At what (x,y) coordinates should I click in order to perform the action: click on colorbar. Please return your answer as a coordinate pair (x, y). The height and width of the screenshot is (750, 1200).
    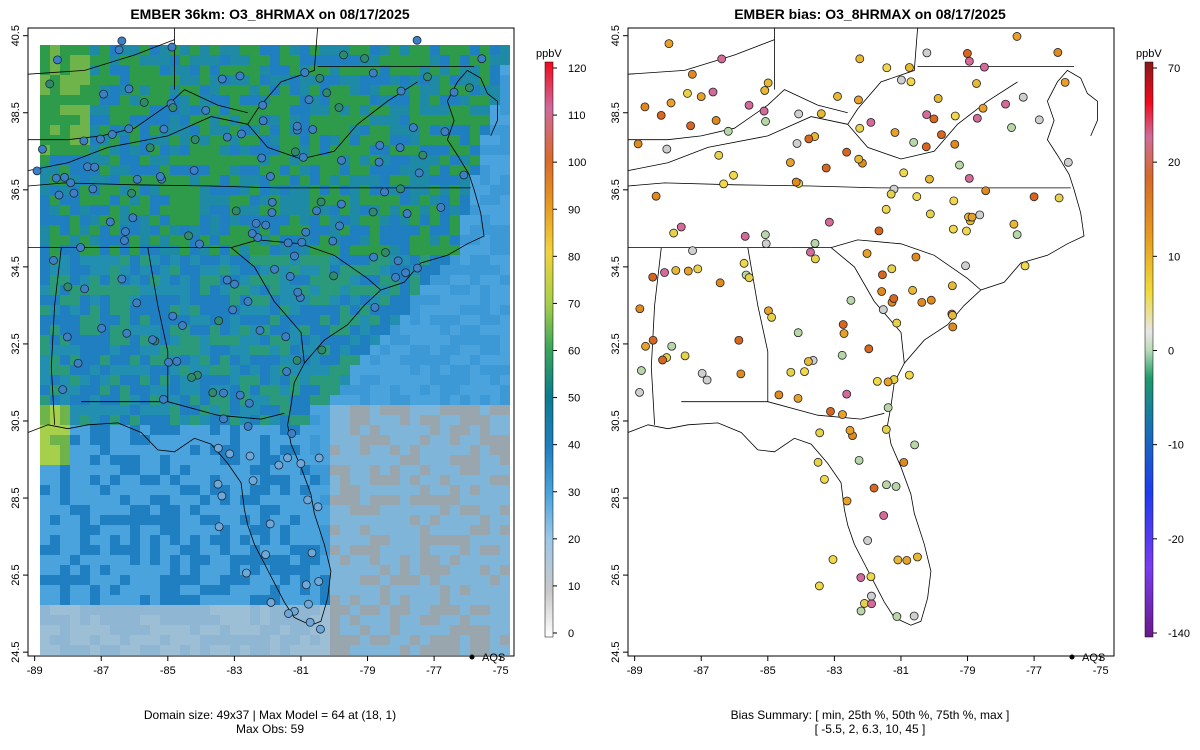
    Looking at the image, I should click on (549, 349).